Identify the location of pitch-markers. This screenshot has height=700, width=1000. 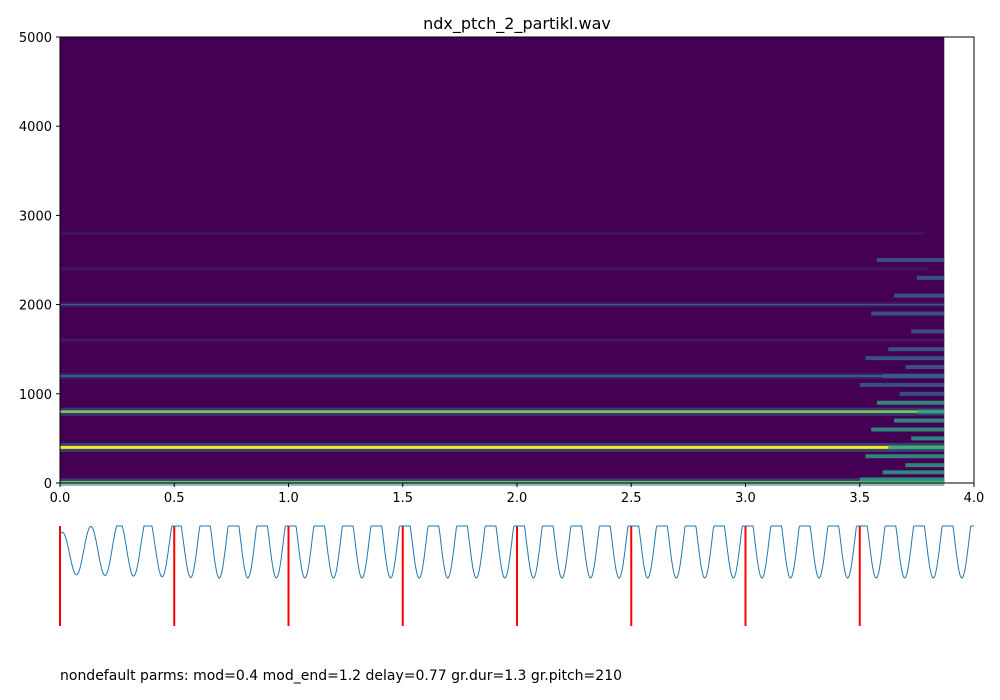
(460, 576).